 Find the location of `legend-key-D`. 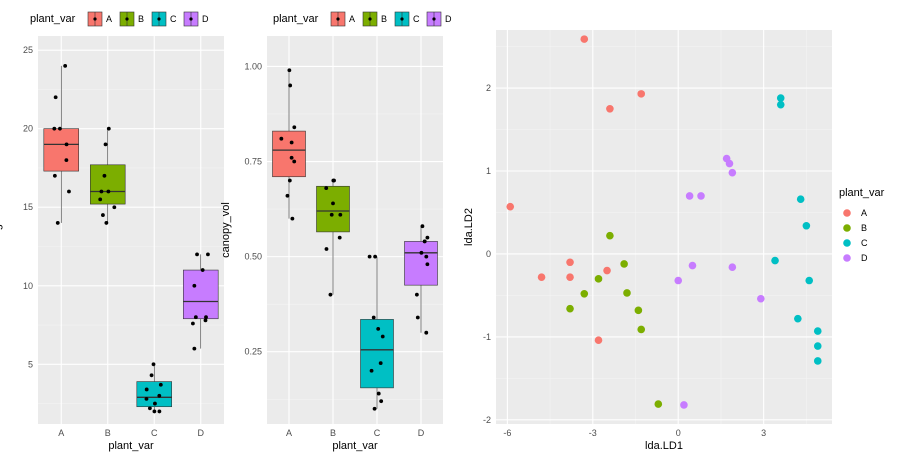

legend-key-D is located at coordinates (847, 258).